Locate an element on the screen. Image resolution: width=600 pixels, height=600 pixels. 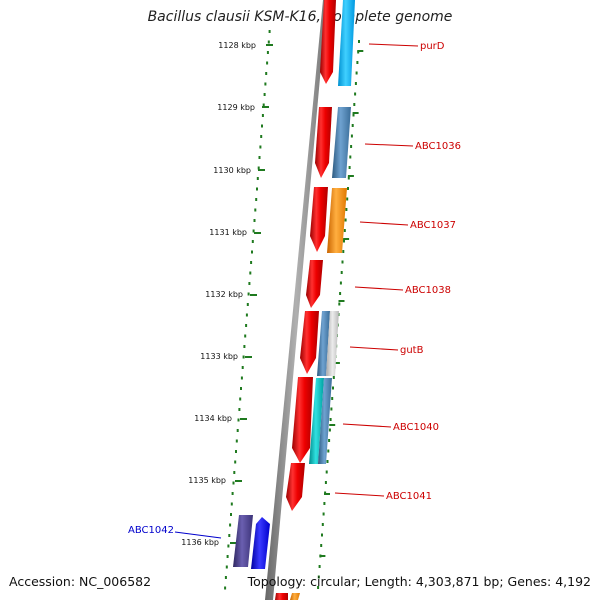
cds-track is located at coordinates (305, 300).